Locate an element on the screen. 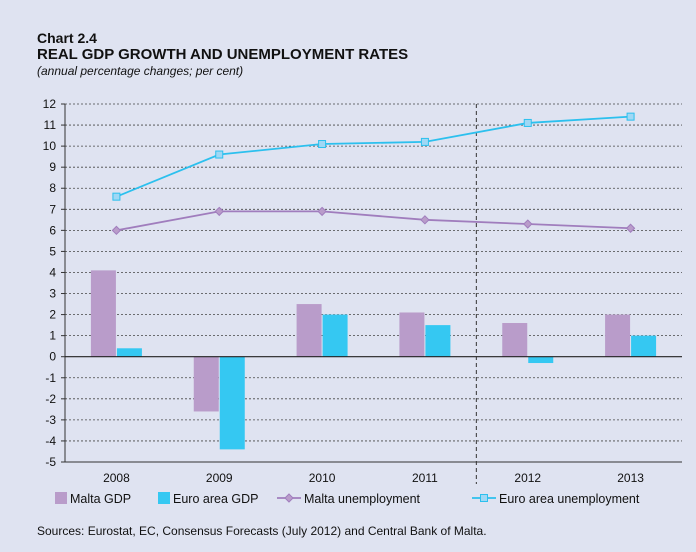  y-tick-label: -1 is located at coordinates (50, 378).